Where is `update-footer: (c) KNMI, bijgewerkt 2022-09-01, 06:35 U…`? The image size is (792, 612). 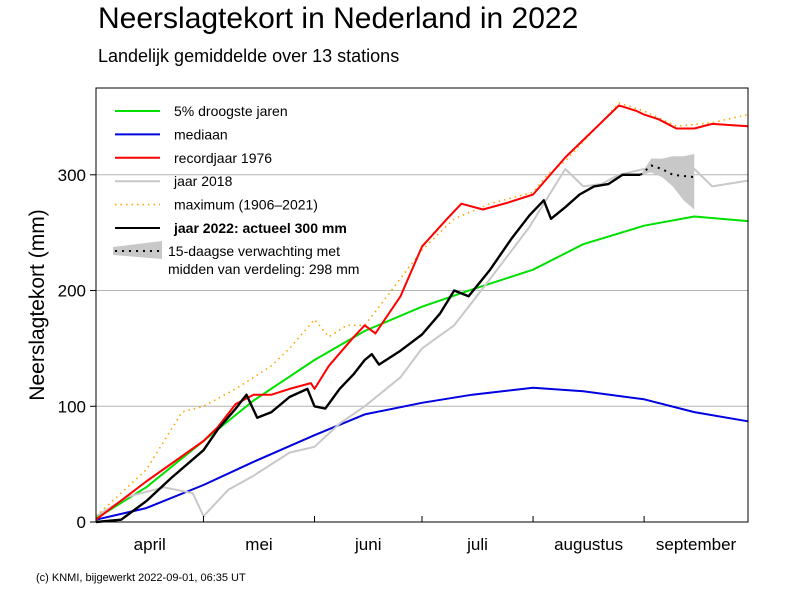
update-footer: (c) KNMI, bijgewerkt 2022-09-01, 06:35 U… is located at coordinates (141, 578).